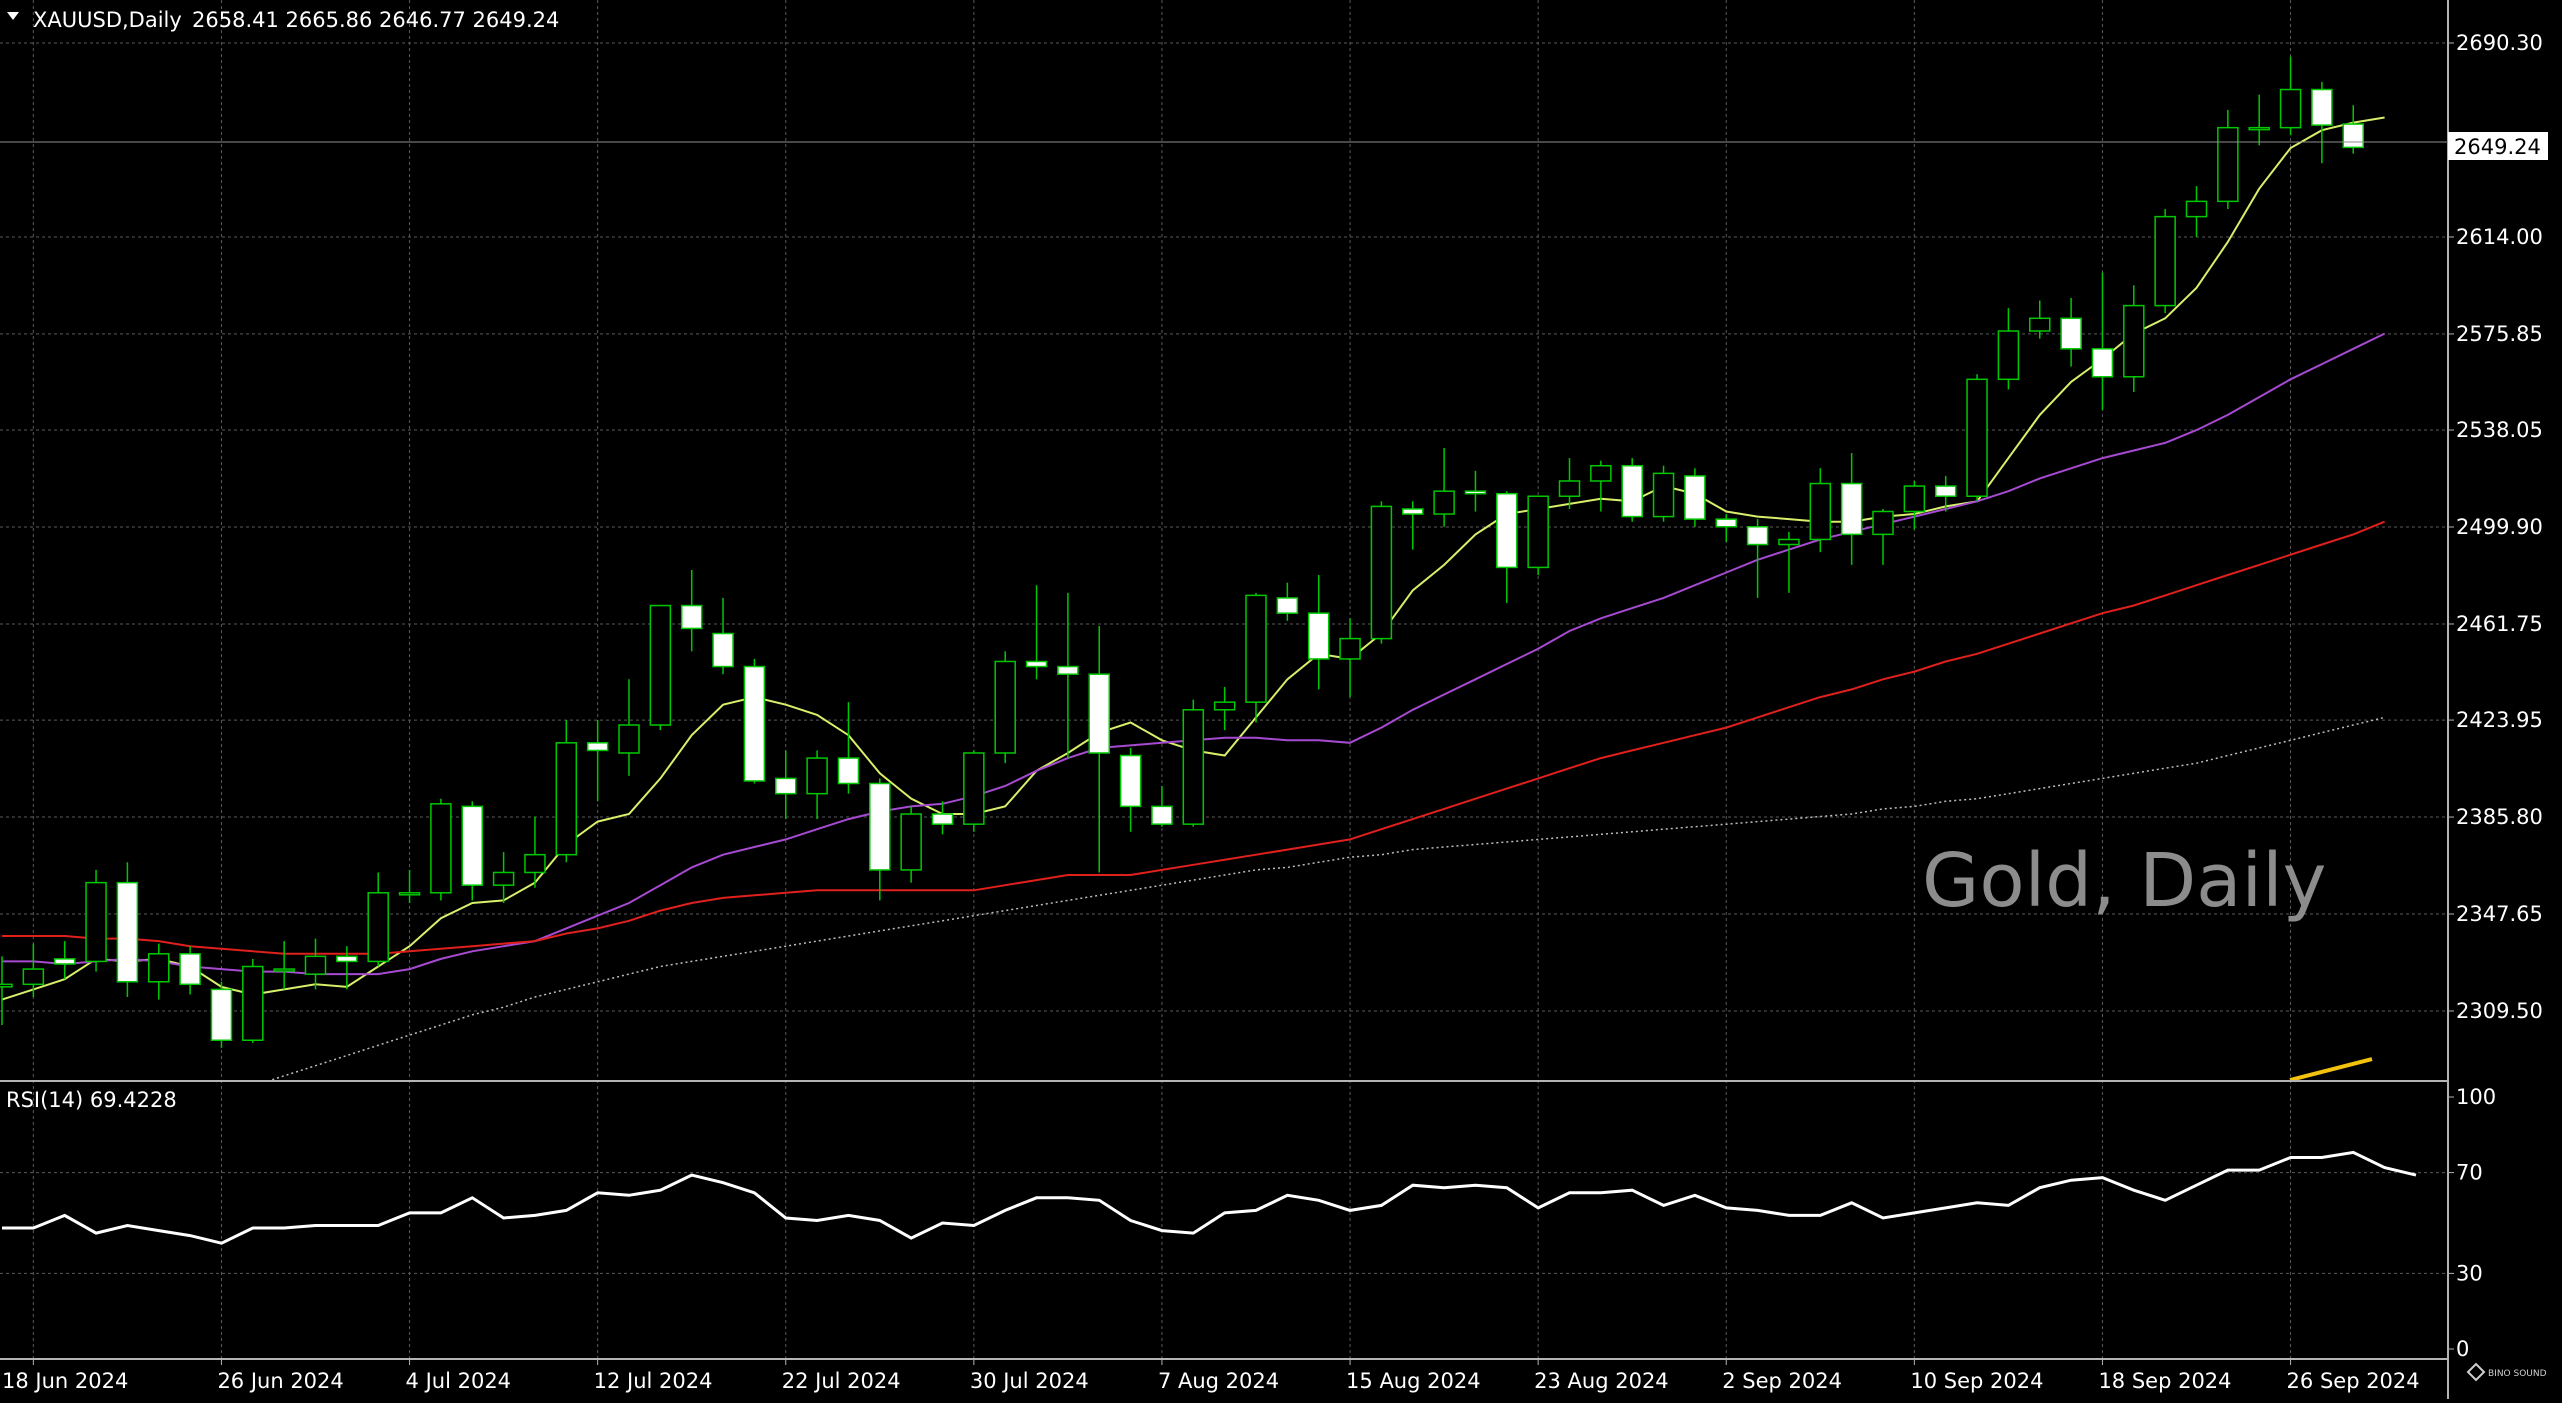 The height and width of the screenshot is (1403, 2562). What do you see at coordinates (1601, 1381) in the screenshot?
I see `time-tick-label: 23 Aug 2024` at bounding box center [1601, 1381].